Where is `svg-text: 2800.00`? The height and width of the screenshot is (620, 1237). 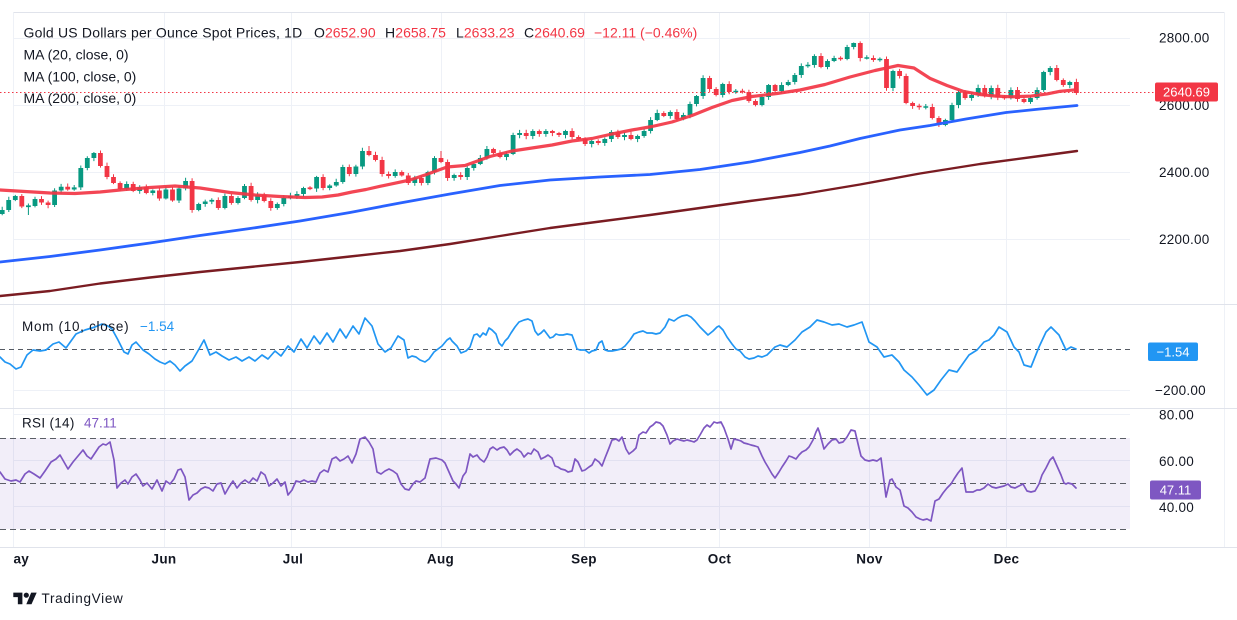 svg-text: 2800.00 is located at coordinates (1184, 38).